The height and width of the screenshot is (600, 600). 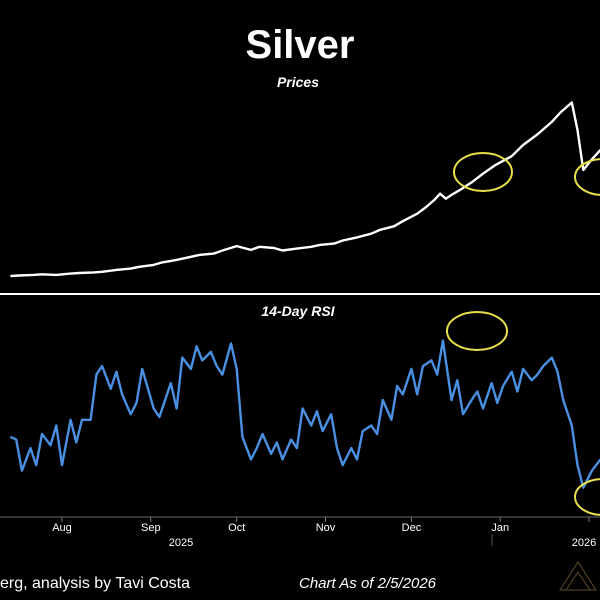 What do you see at coordinates (587, 177) in the screenshot?
I see `circle-highlight-feb` at bounding box center [587, 177].